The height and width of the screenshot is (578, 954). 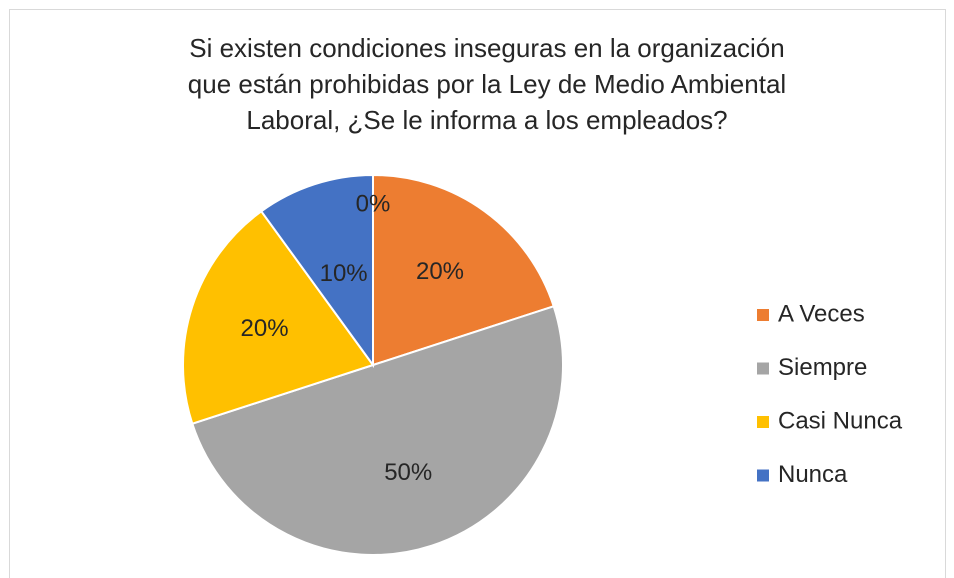 What do you see at coordinates (813, 474) in the screenshot?
I see `legend-label: Nunca` at bounding box center [813, 474].